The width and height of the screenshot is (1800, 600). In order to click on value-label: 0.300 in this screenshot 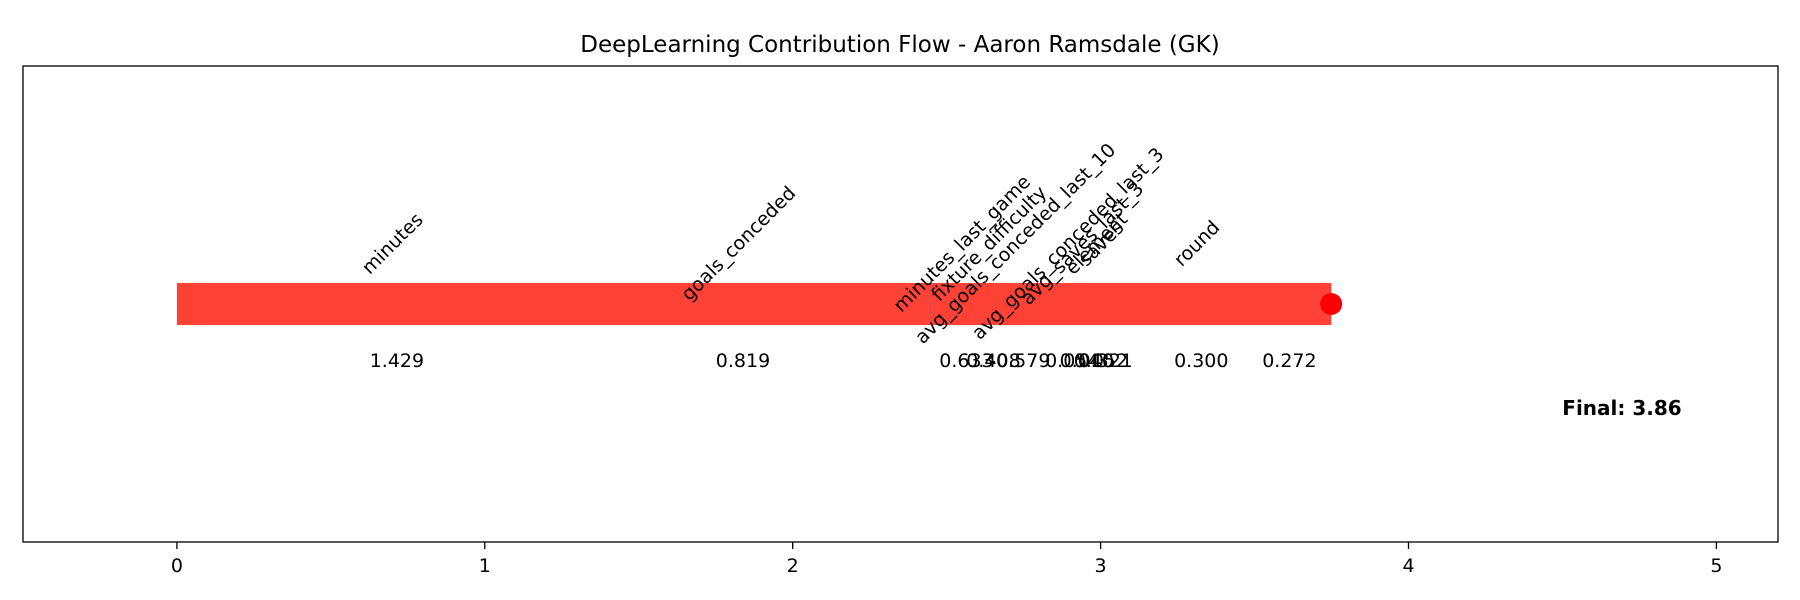, I will do `click(1201, 361)`.